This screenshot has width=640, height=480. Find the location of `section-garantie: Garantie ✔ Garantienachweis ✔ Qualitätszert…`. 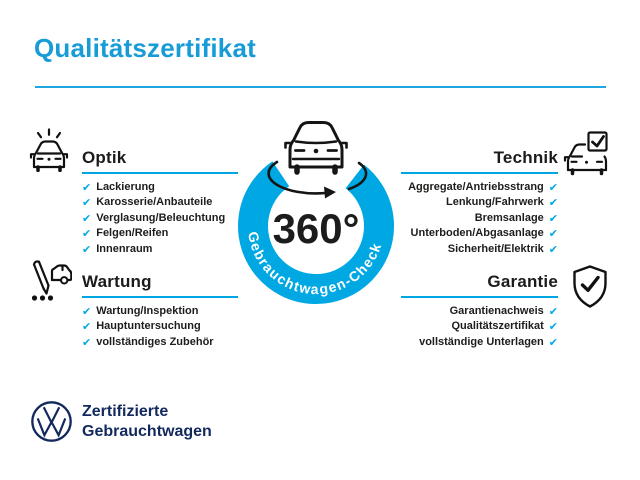

section-garantie: Garantie ✔ Garantienachweis ✔ Qualitätszert… is located at coordinates (479, 311).